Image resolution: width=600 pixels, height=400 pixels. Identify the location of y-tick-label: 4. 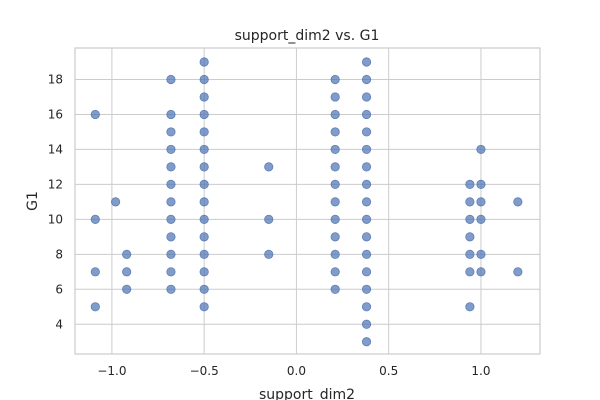
(59, 324).